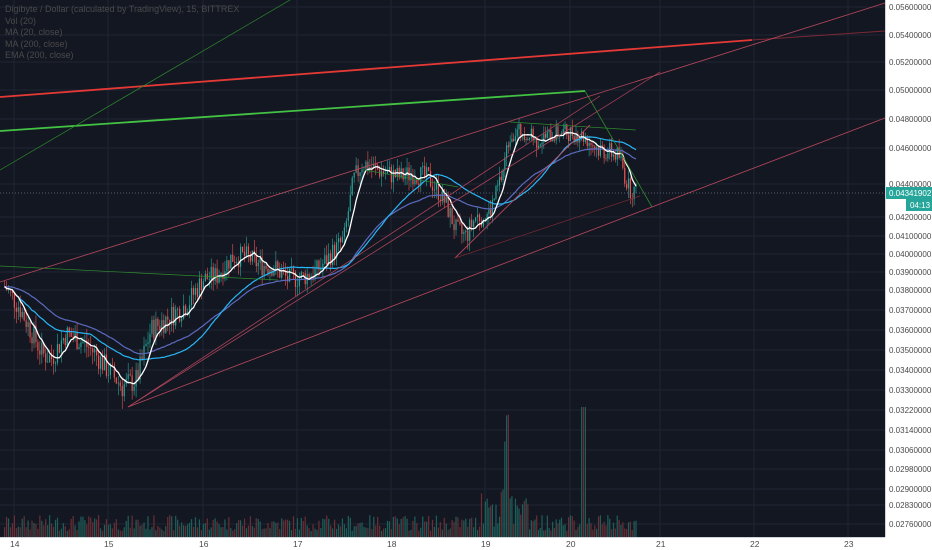  Describe the element at coordinates (909, 193) in the screenshot. I see `last-price-badge` at that location.